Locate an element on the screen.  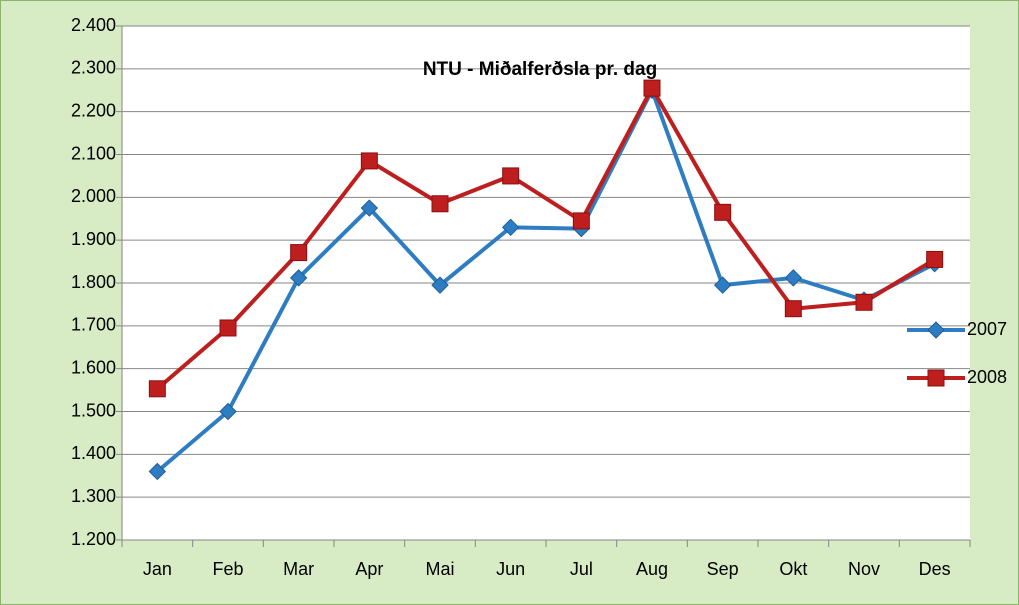
x-tick-label: Apr is located at coordinates (369, 569).